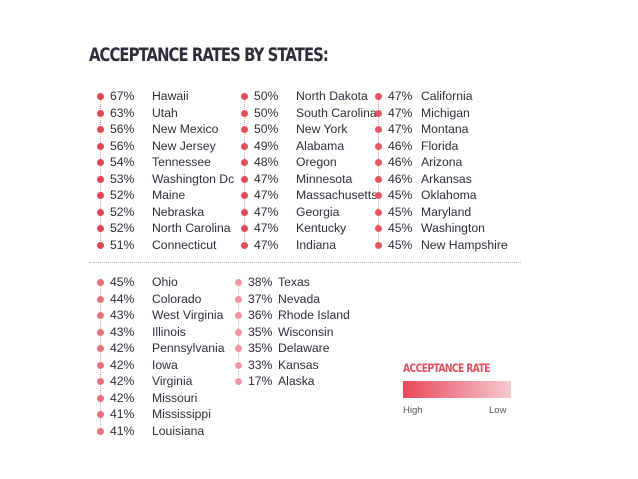 The width and height of the screenshot is (638, 479). Describe the element at coordinates (449, 195) in the screenshot. I see `state-name: Oklahoma` at that location.